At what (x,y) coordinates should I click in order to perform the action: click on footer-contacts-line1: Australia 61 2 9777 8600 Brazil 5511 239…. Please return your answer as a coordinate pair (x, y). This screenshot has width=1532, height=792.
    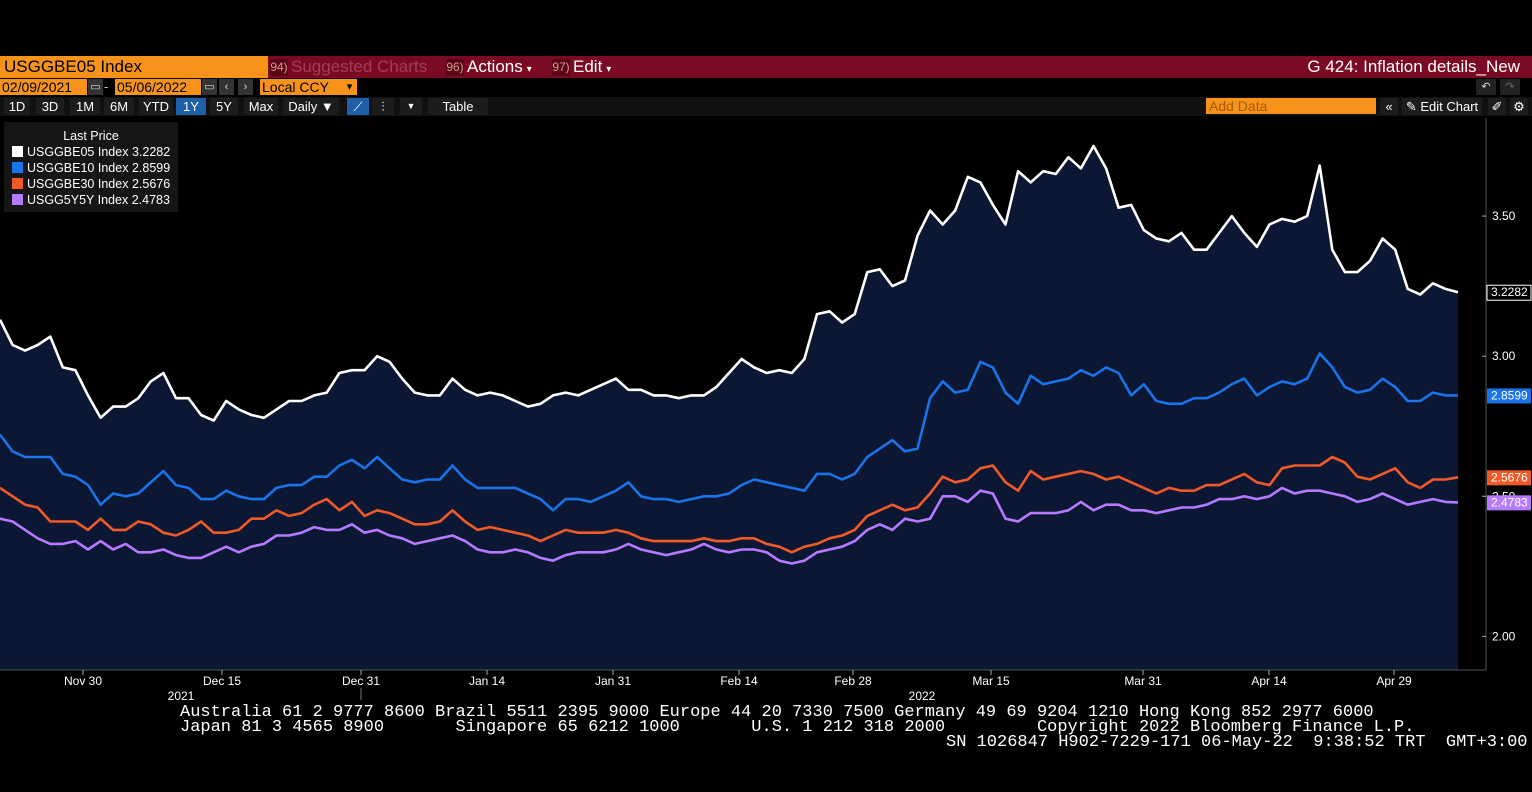
    Looking at the image, I should click on (777, 712).